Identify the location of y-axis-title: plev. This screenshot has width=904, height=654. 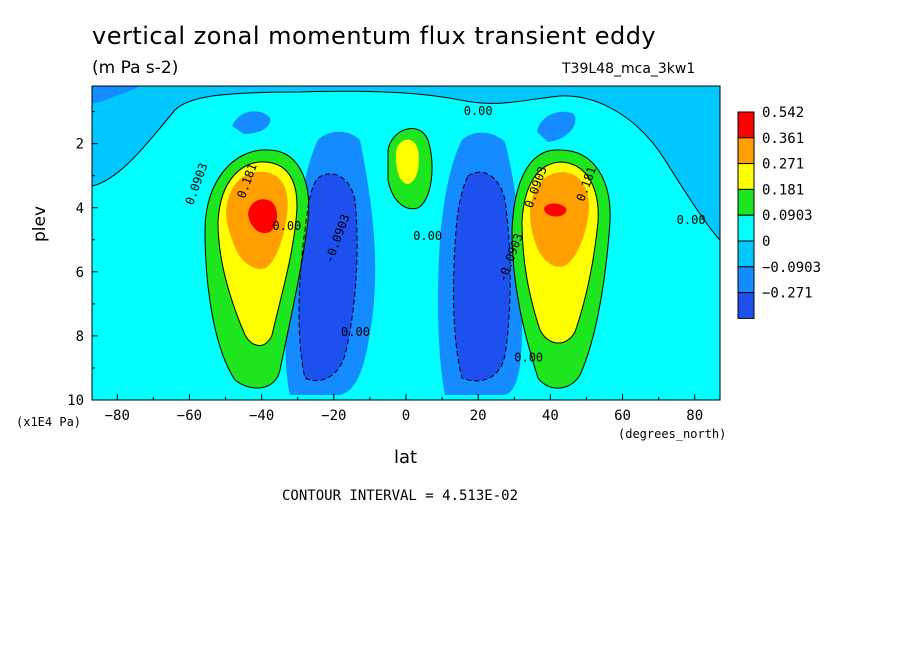
(40, 223).